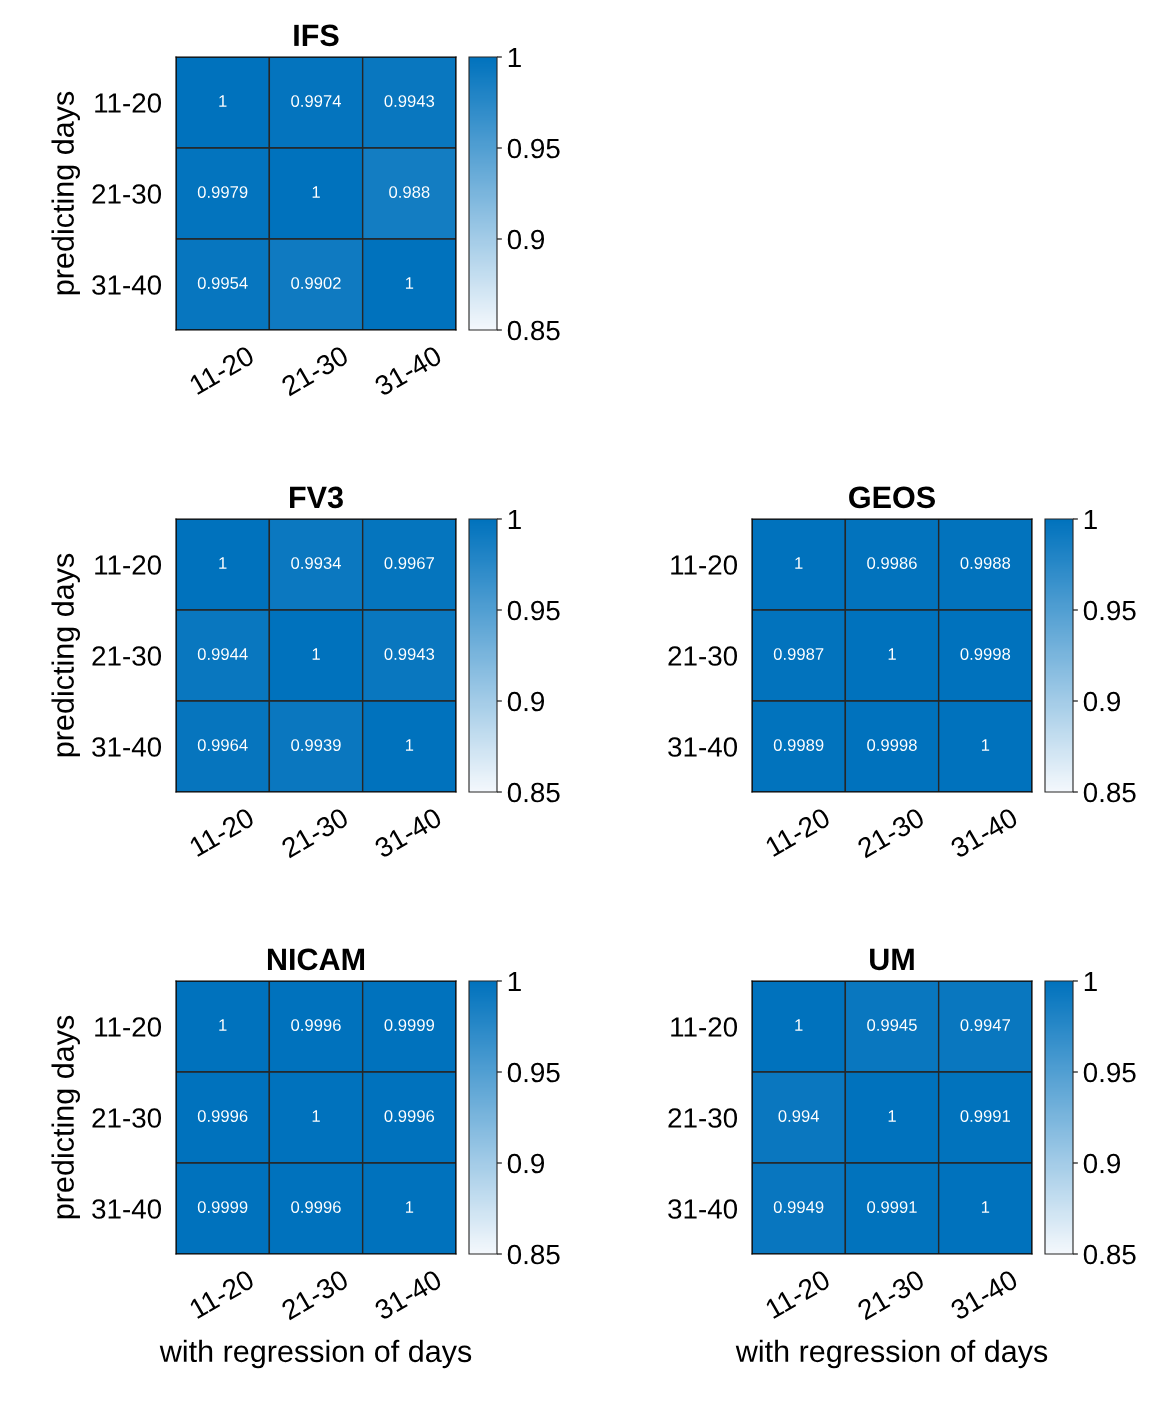 The height and width of the screenshot is (1410, 1154). What do you see at coordinates (892, 1025) in the screenshot?
I see `data-label: 0.9945` at bounding box center [892, 1025].